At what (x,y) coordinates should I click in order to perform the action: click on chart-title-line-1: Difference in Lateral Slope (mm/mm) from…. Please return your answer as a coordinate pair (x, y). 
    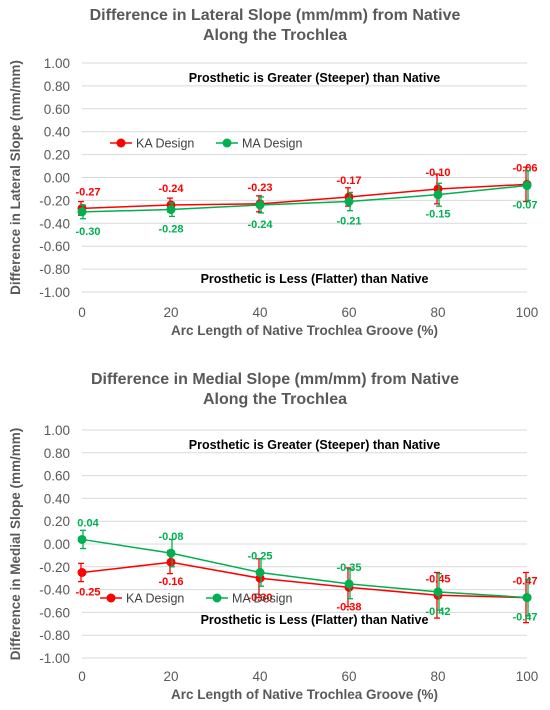
    Looking at the image, I should click on (275, 15).